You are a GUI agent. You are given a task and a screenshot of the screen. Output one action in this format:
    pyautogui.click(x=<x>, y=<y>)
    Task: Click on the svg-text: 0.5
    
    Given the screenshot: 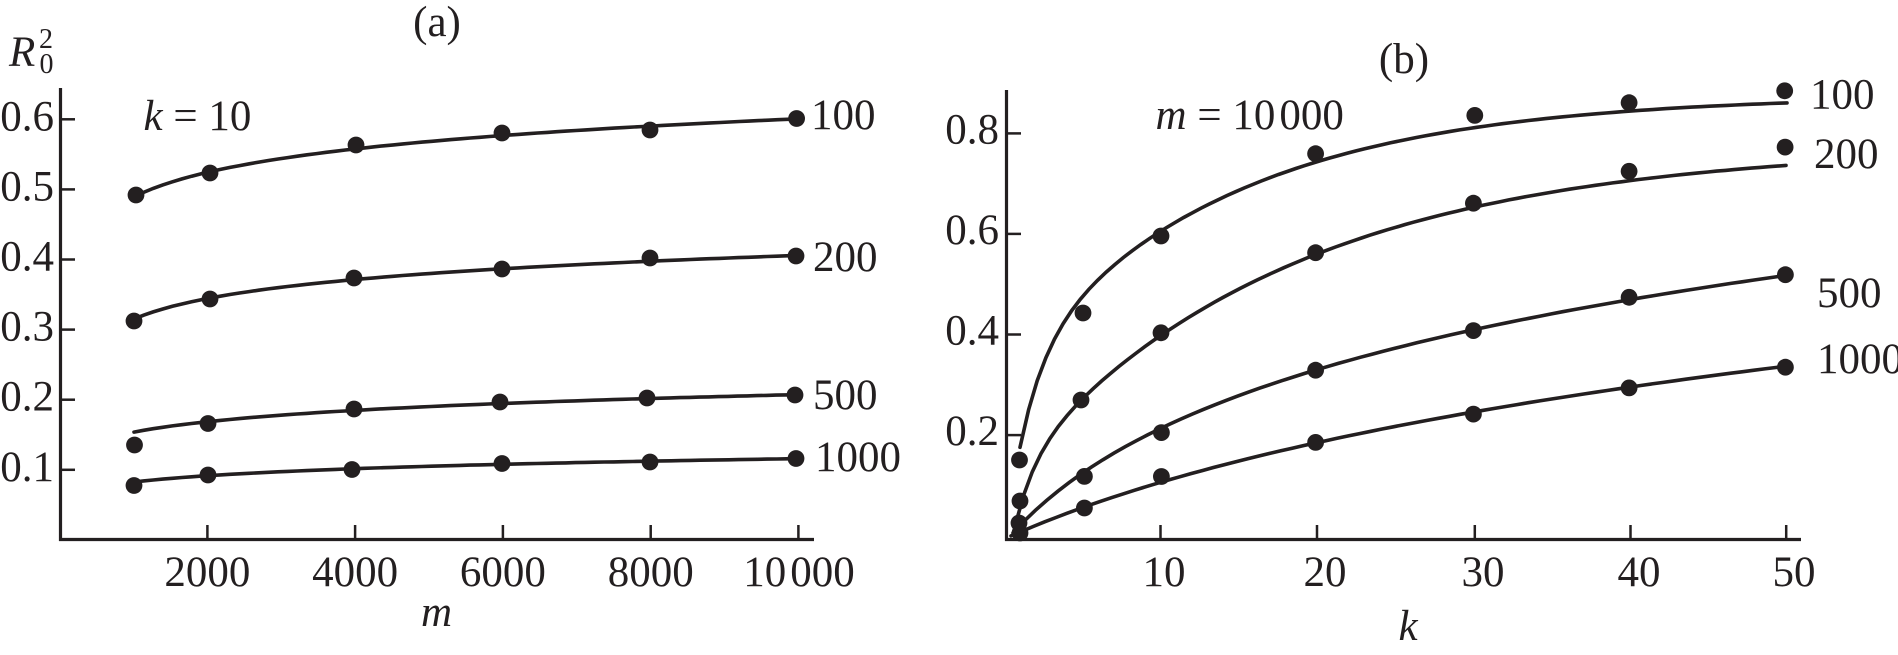 What is the action you would take?
    pyautogui.click(x=27, y=186)
    